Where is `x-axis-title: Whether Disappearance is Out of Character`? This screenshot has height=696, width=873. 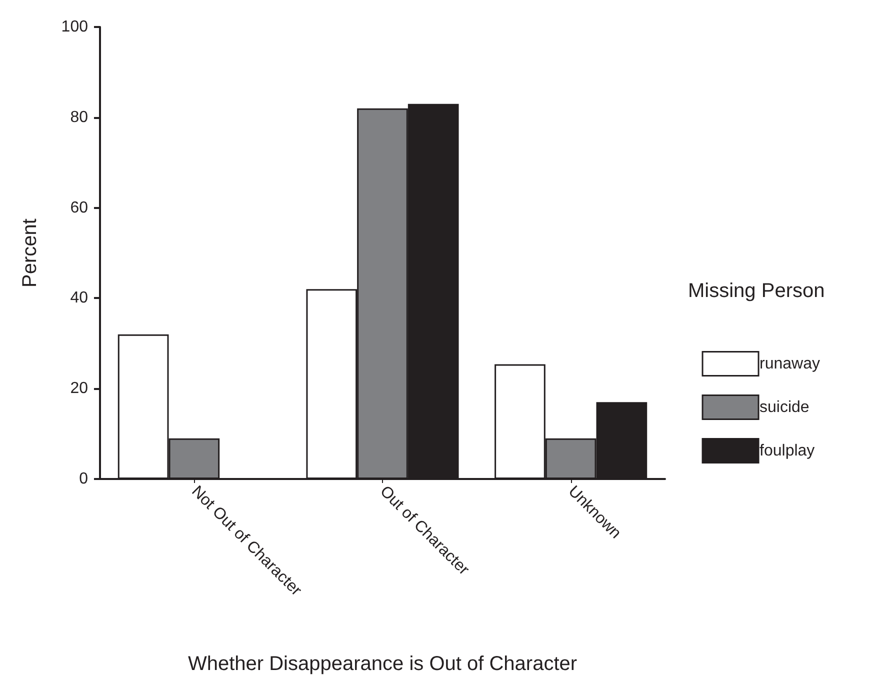
x-axis-title: Whether Disappearance is Out of Character is located at coordinates (383, 664).